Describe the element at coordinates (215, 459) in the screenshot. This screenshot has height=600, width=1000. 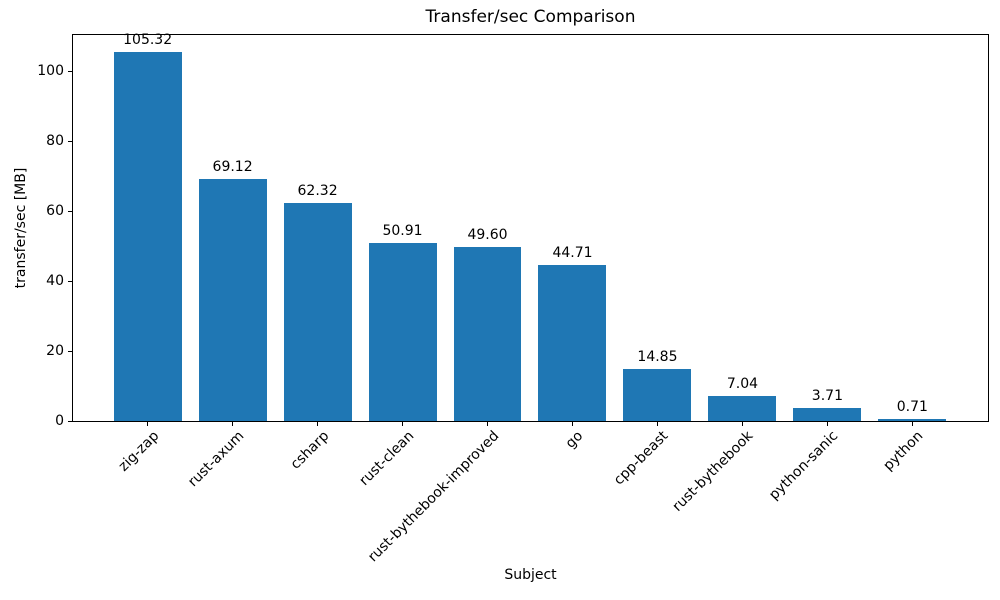
I see `x-tick-label-rust-axum: rust-axum` at that location.